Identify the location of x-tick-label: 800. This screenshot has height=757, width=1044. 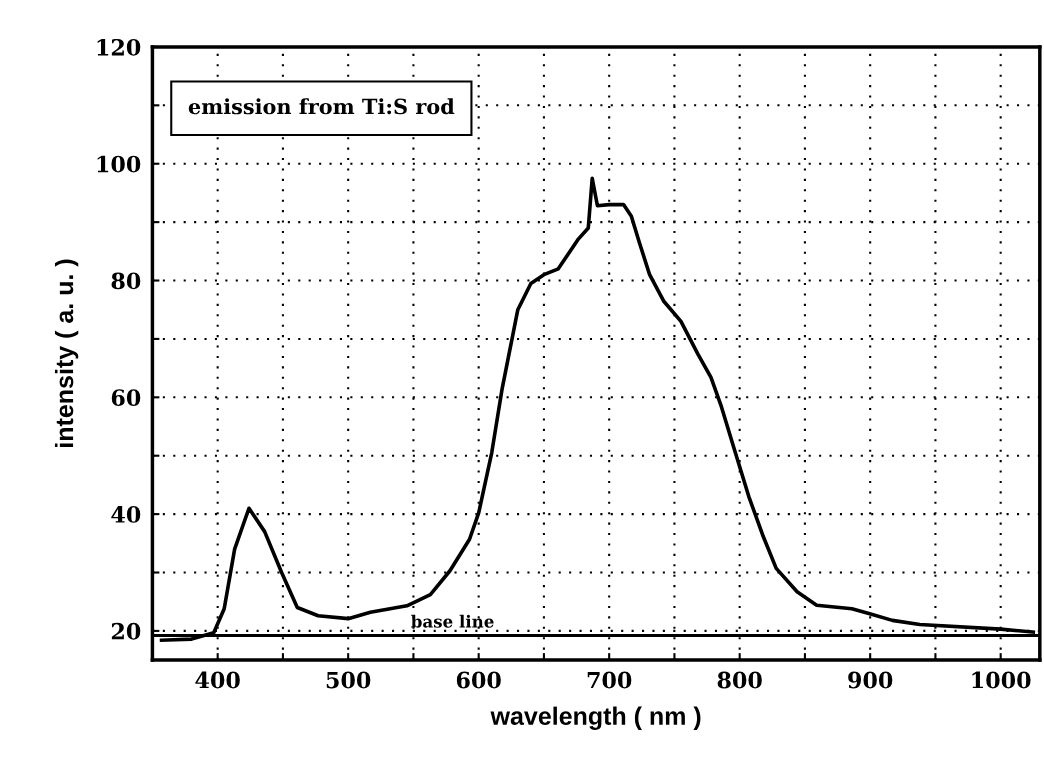
(739, 680).